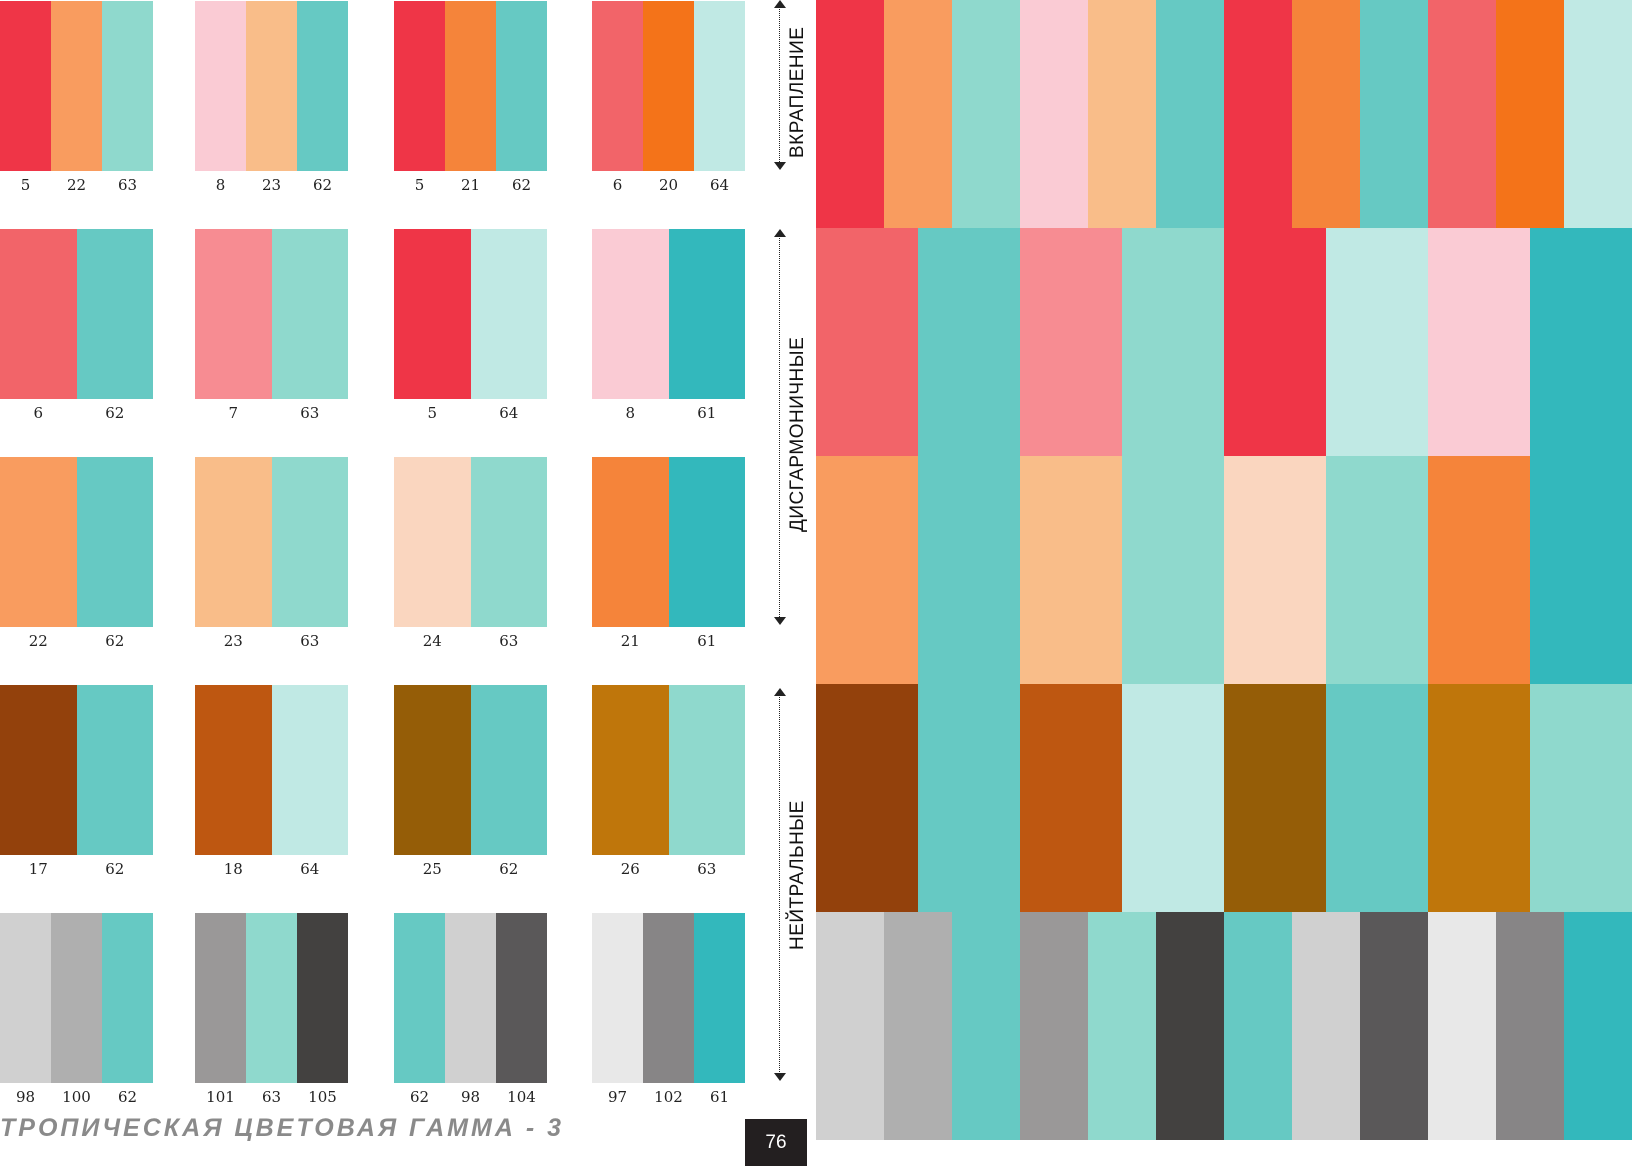 The width and height of the screenshot is (1632, 1166). Describe the element at coordinates (780, 621) in the screenshot. I see `disharmonic-arrow-down-icon` at that location.